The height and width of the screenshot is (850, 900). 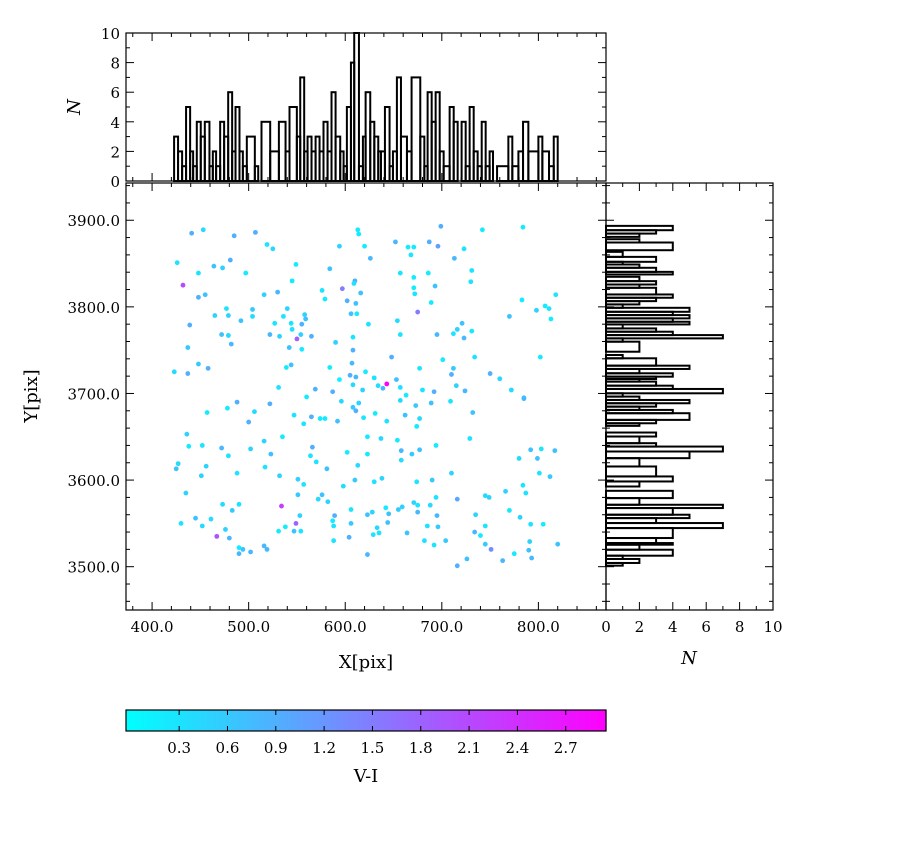 I want to click on y-hist-x-tick-label: 8, so click(x=740, y=627).